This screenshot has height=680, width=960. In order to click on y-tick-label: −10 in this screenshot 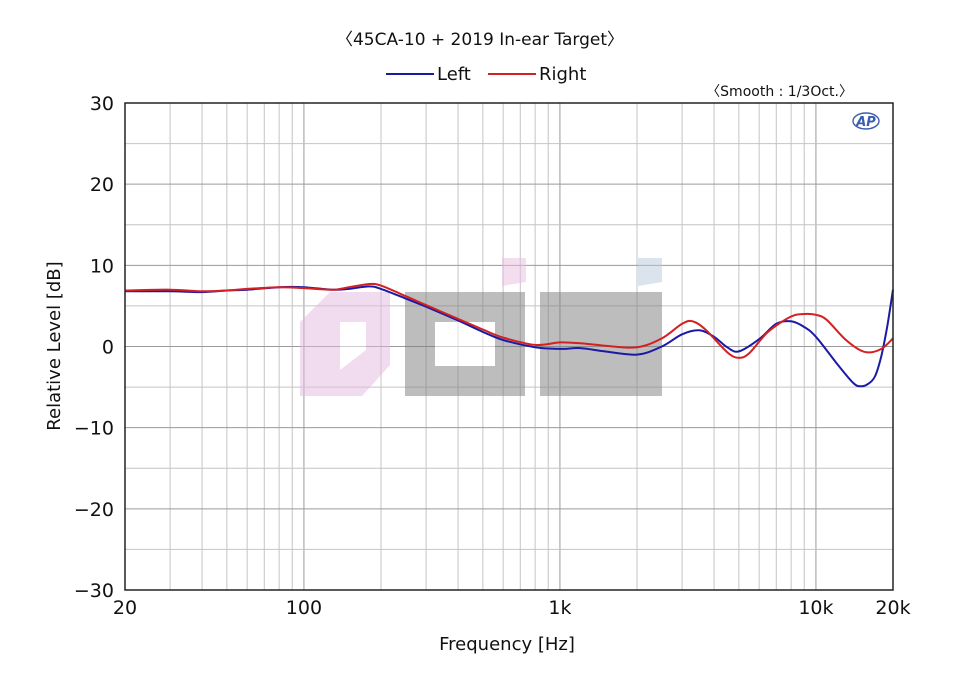, I will do `click(94, 429)`.